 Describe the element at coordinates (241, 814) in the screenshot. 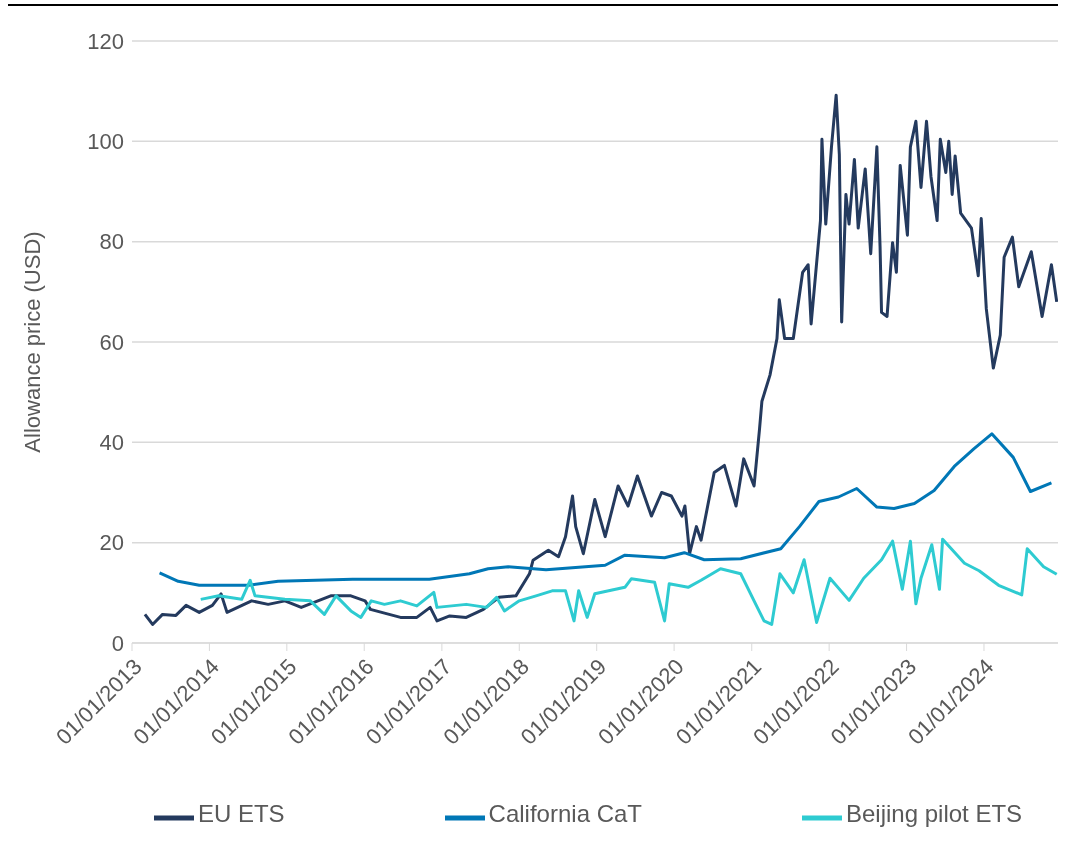

I see `legend-label: EU ETS` at that location.